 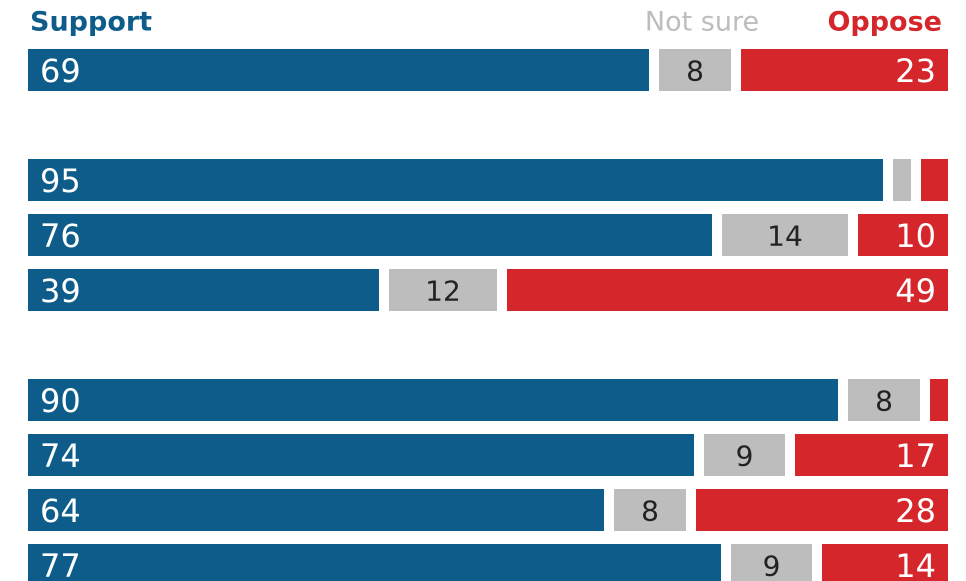 What do you see at coordinates (60, 456) in the screenshot?
I see `value-label: 74` at bounding box center [60, 456].